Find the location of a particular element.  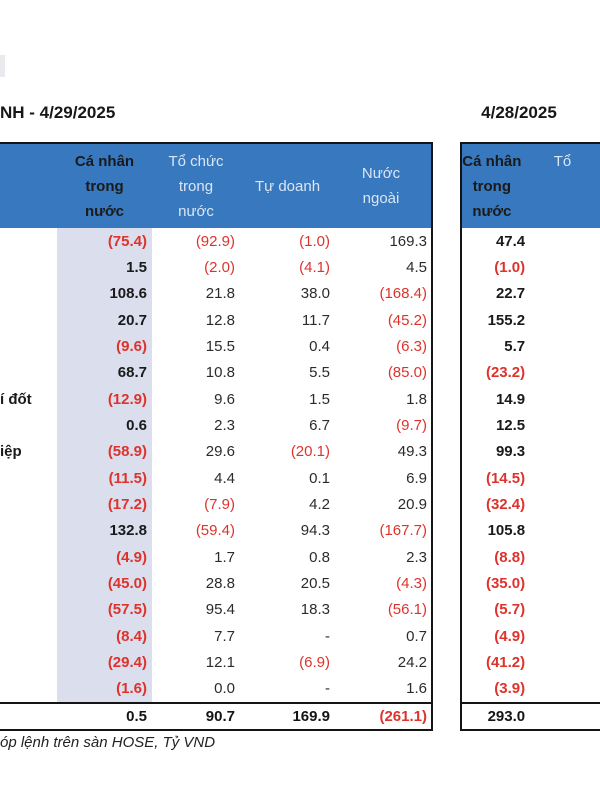

table-row: (32.4) is located at coordinates (531, 504).